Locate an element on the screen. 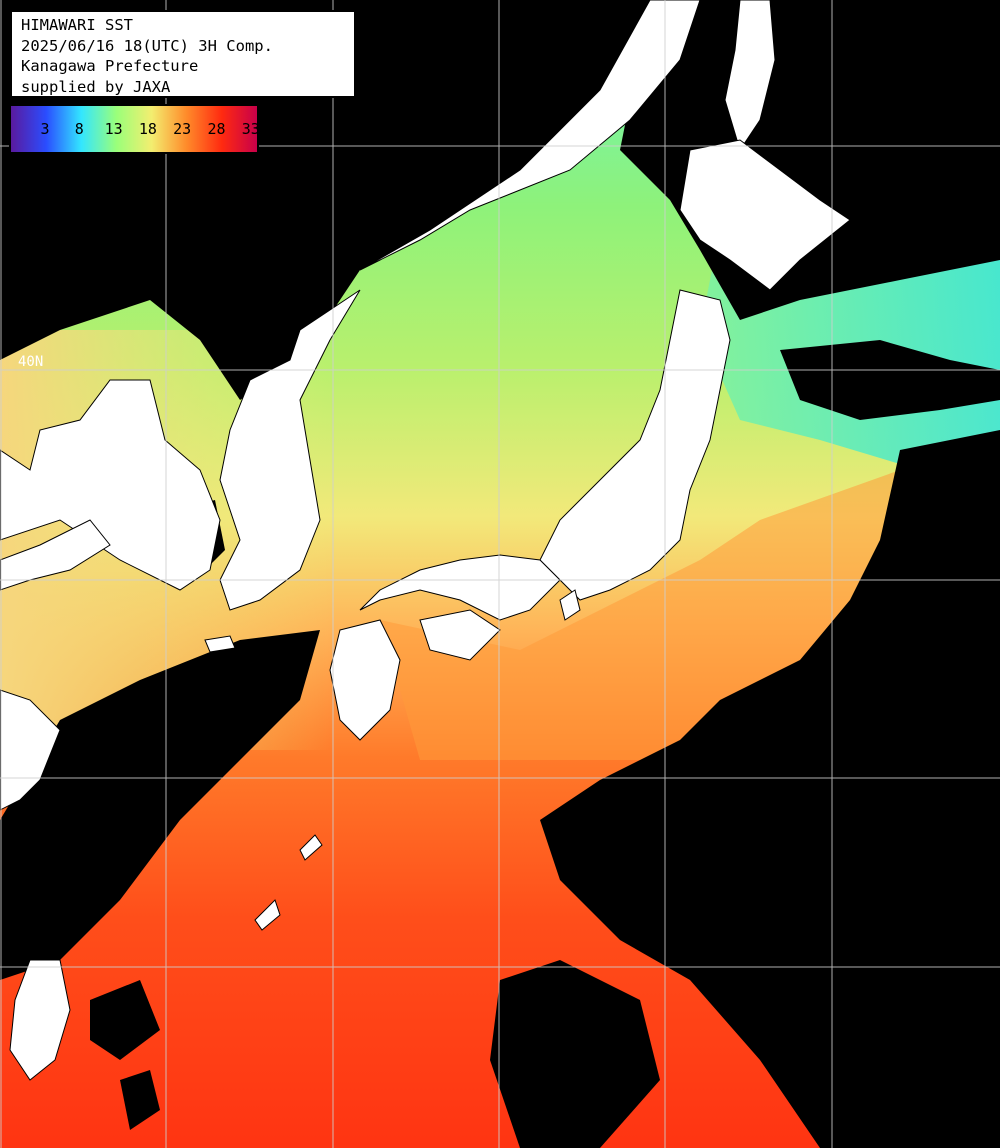 This screenshot has height=1148, width=1000. cloud-south-west is located at coordinates (125, 1020).